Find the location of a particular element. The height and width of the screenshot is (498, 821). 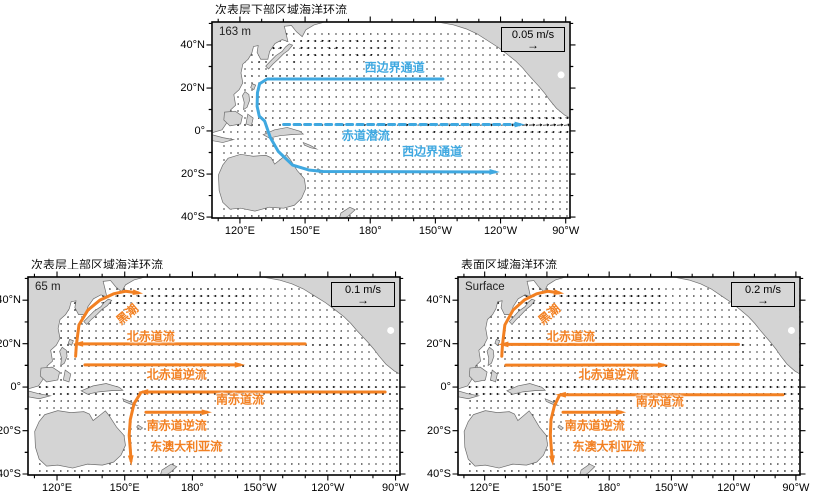

scale-value: 0.2 m/s is located at coordinates (763, 290).